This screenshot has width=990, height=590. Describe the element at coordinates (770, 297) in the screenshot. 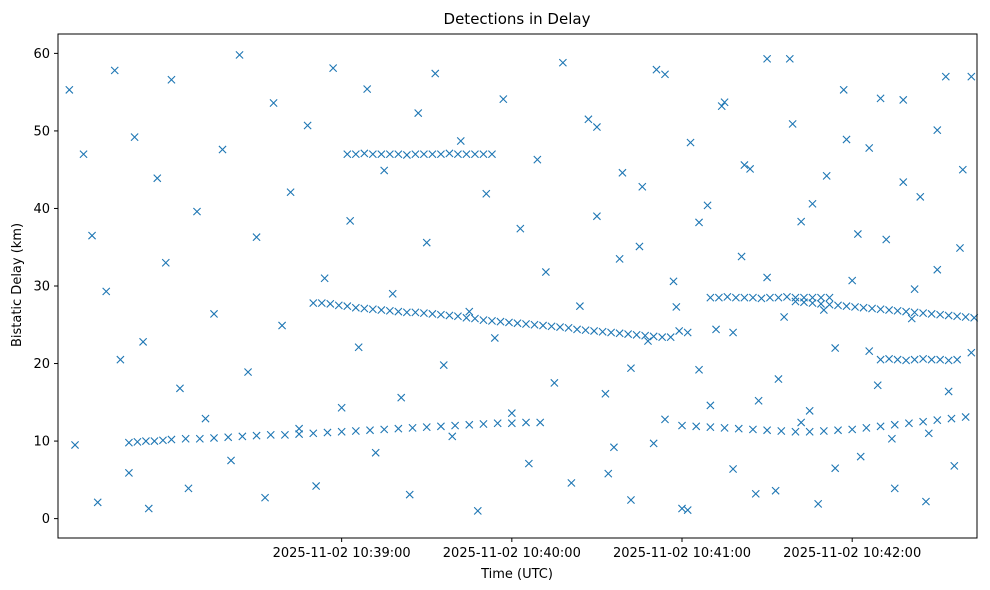

I see `series-constant-28-km-cluster` at that location.